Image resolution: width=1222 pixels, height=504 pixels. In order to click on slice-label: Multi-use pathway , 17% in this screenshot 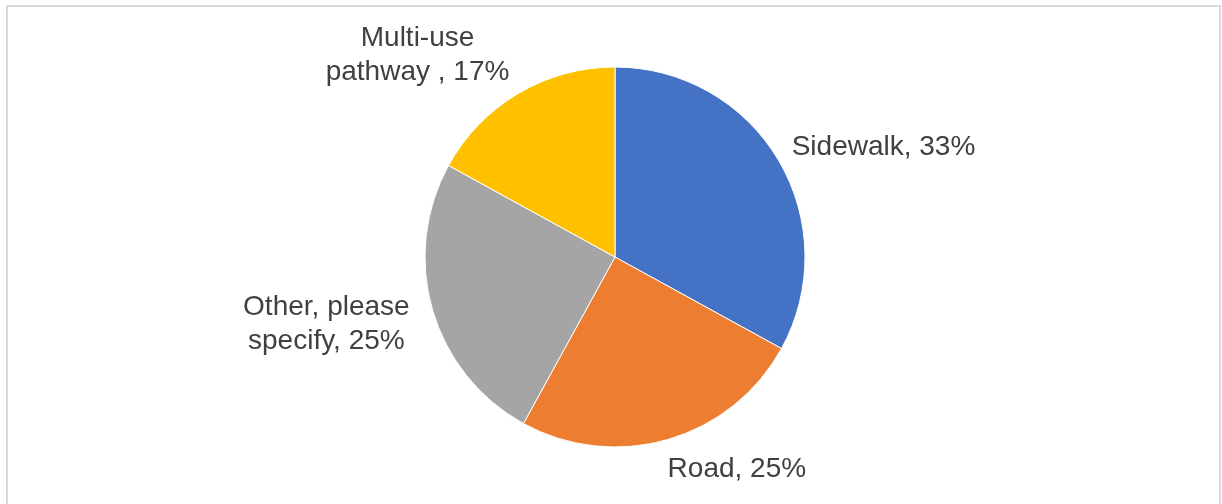, I will do `click(417, 54)`.